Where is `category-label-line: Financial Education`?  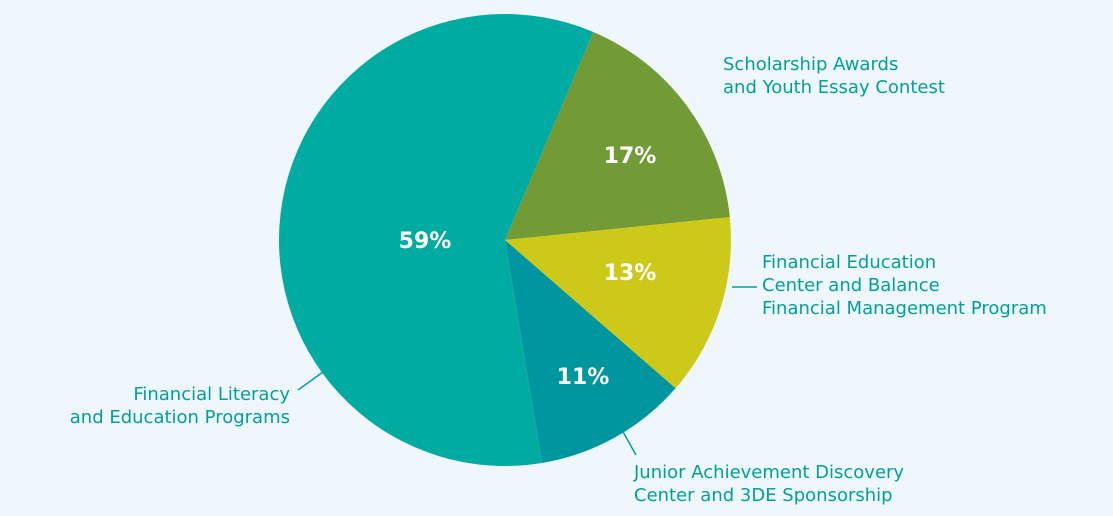
category-label-line: Financial Education is located at coordinates (849, 262).